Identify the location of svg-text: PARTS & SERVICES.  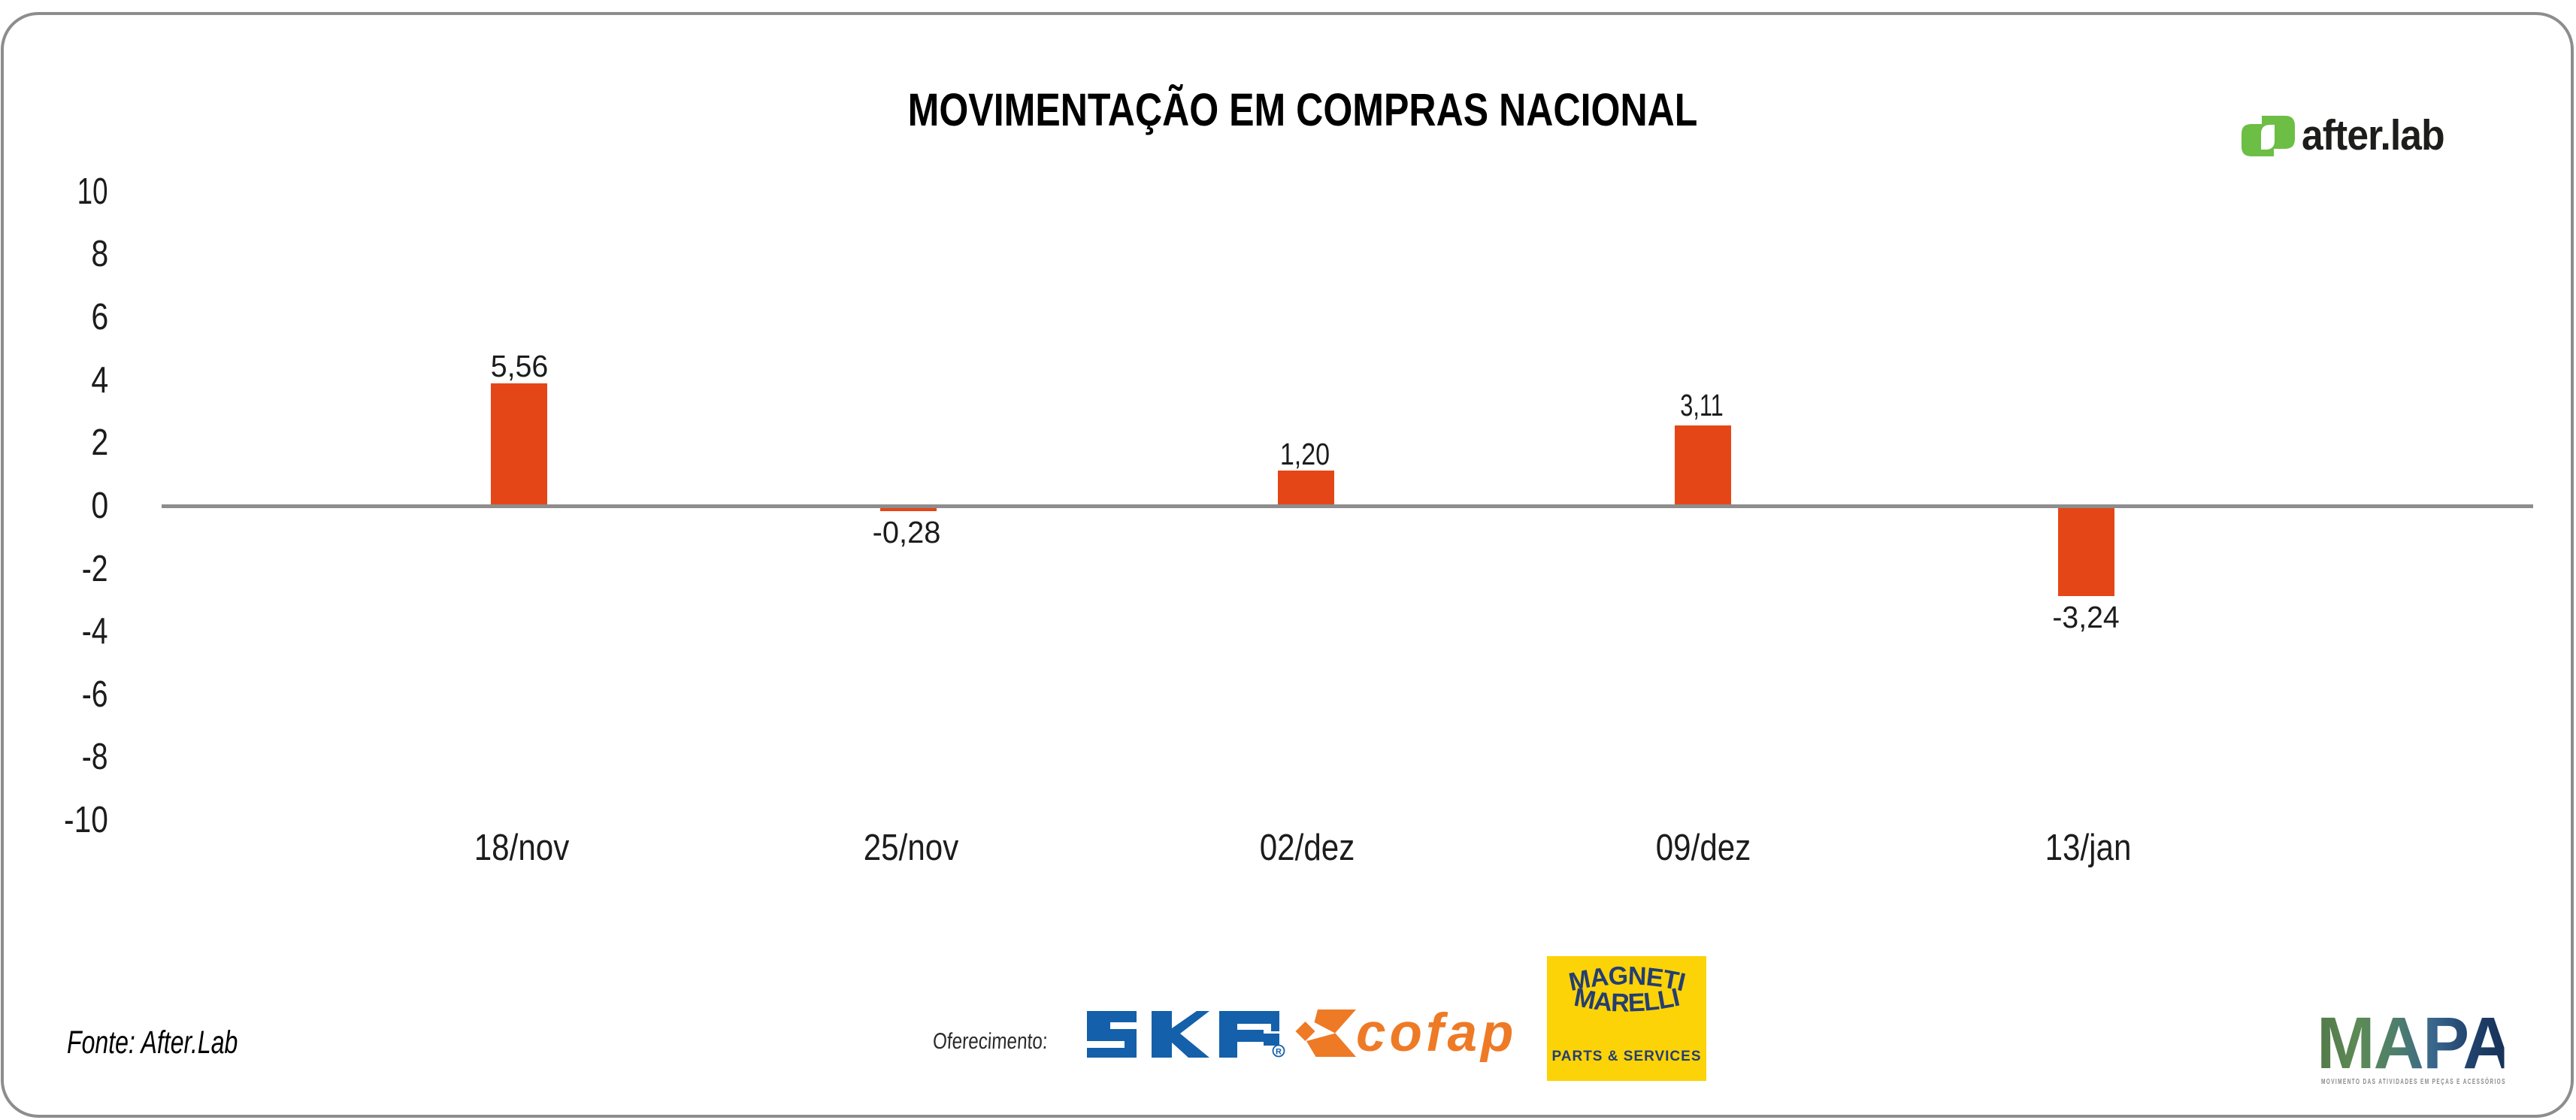
(1626, 1056).